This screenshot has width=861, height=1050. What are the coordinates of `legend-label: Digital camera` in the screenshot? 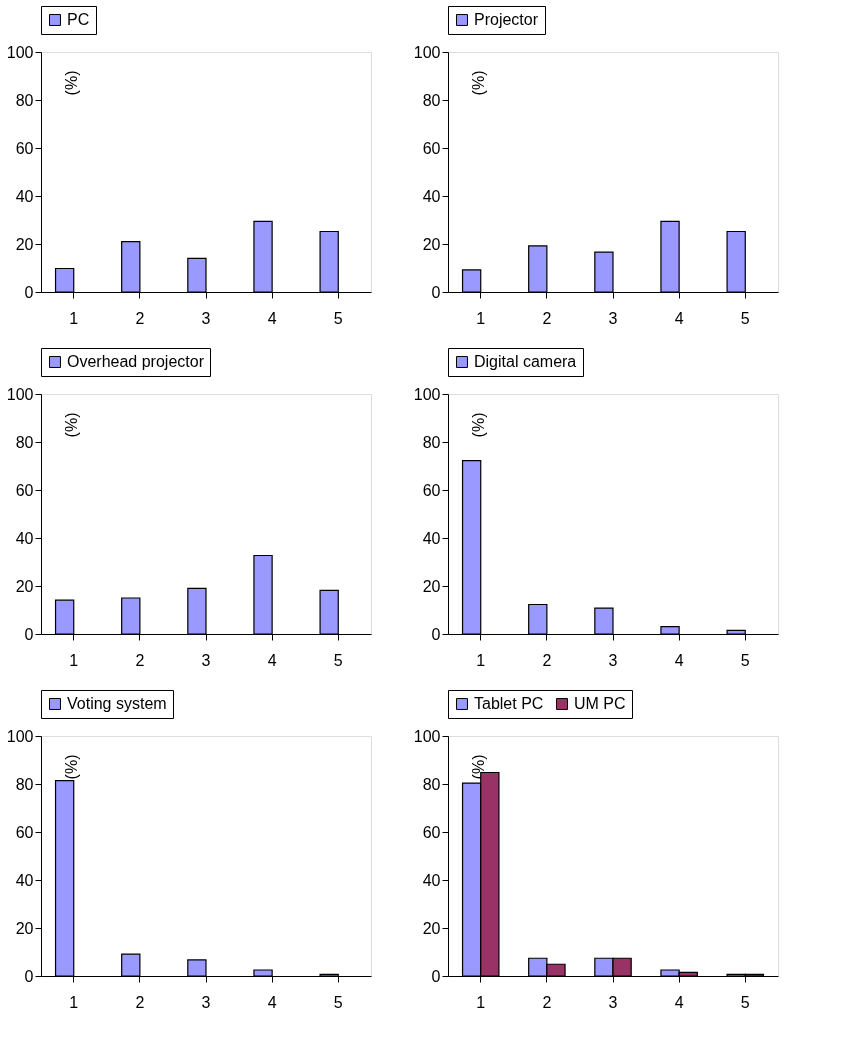 It's located at (525, 361).